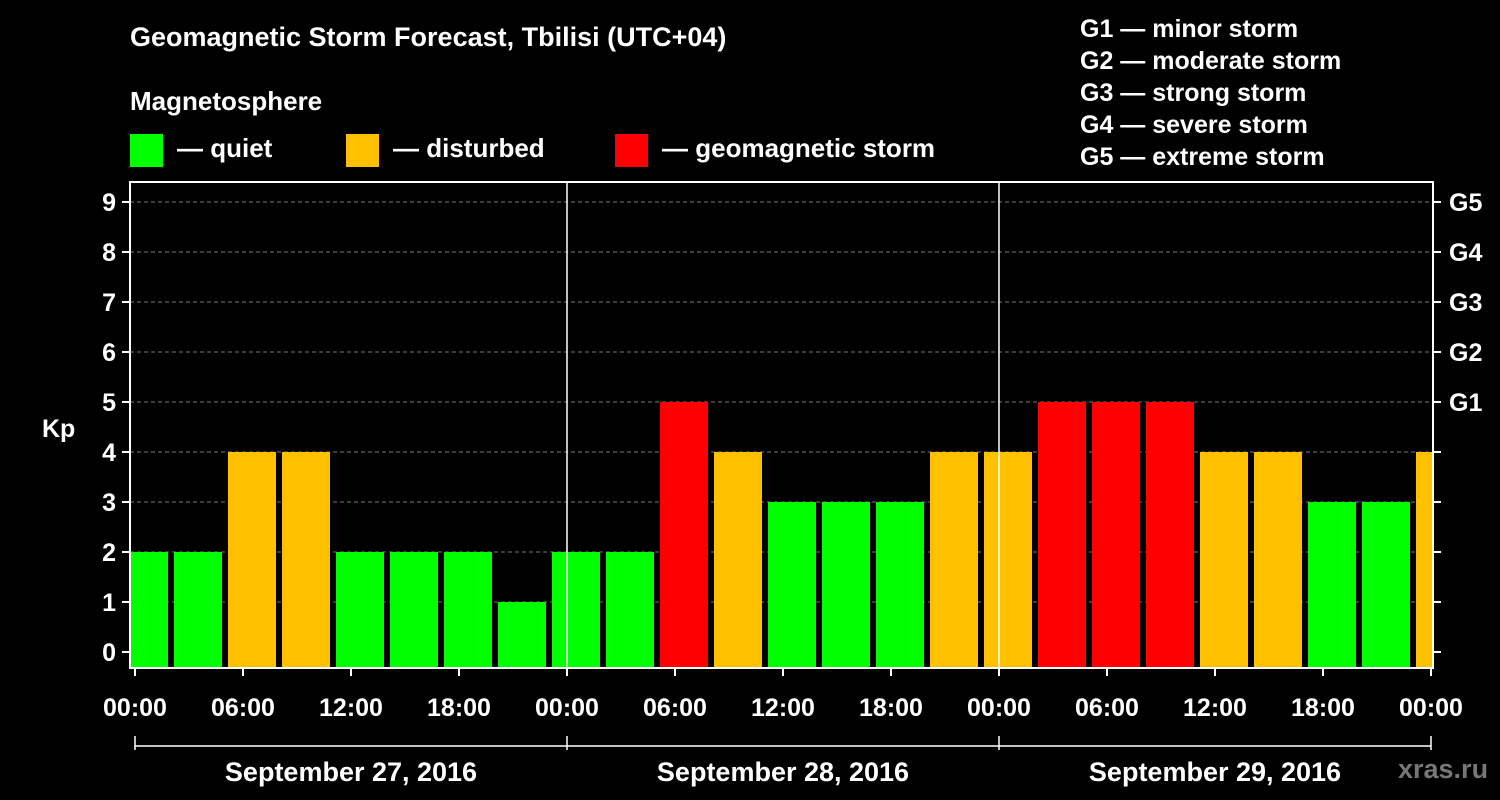 This screenshot has height=800, width=1500. Describe the element at coordinates (1189, 29) in the screenshot. I see `storm-scale-g1: G1 — minor storm` at that location.